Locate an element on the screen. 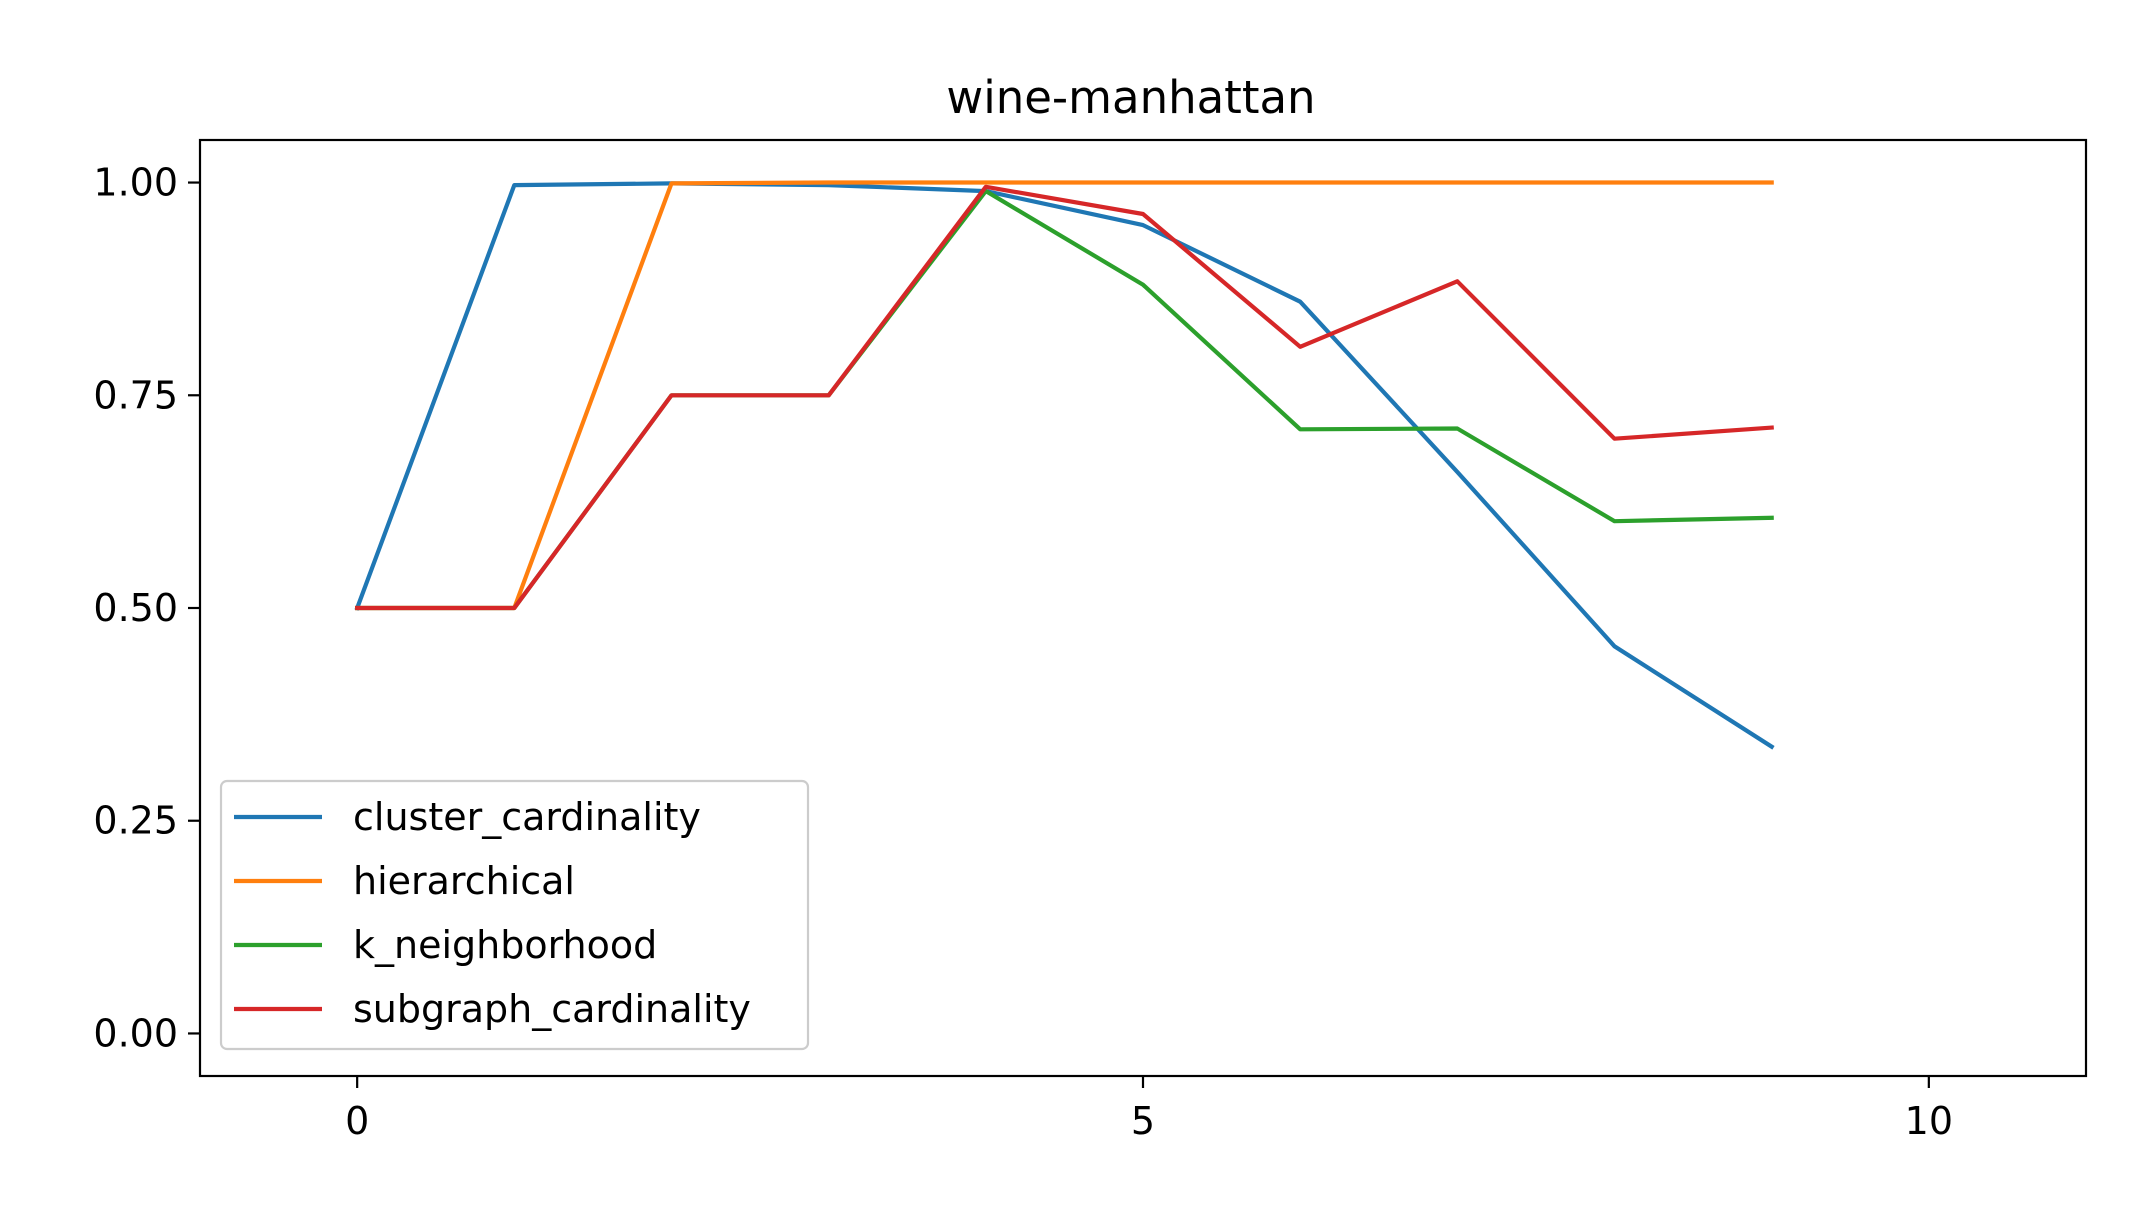 The height and width of the screenshot is (1208, 2131). y-tick-label: 1.00 is located at coordinates (135, 183).